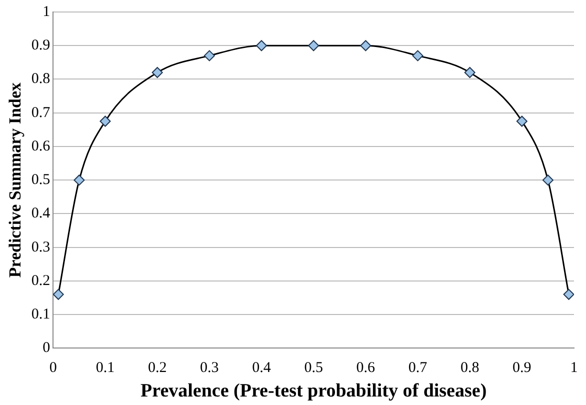  Describe the element at coordinates (41, 112) in the screenshot. I see `y-tick-label: 0.7` at that location.